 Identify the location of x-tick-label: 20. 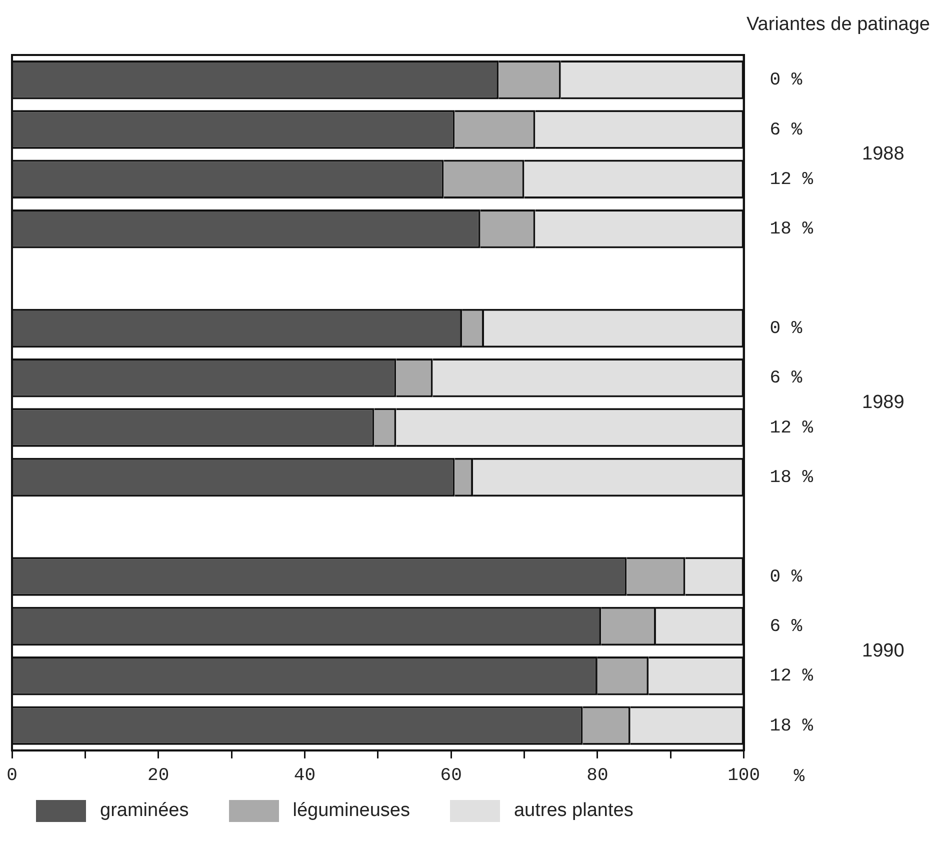
(159, 776).